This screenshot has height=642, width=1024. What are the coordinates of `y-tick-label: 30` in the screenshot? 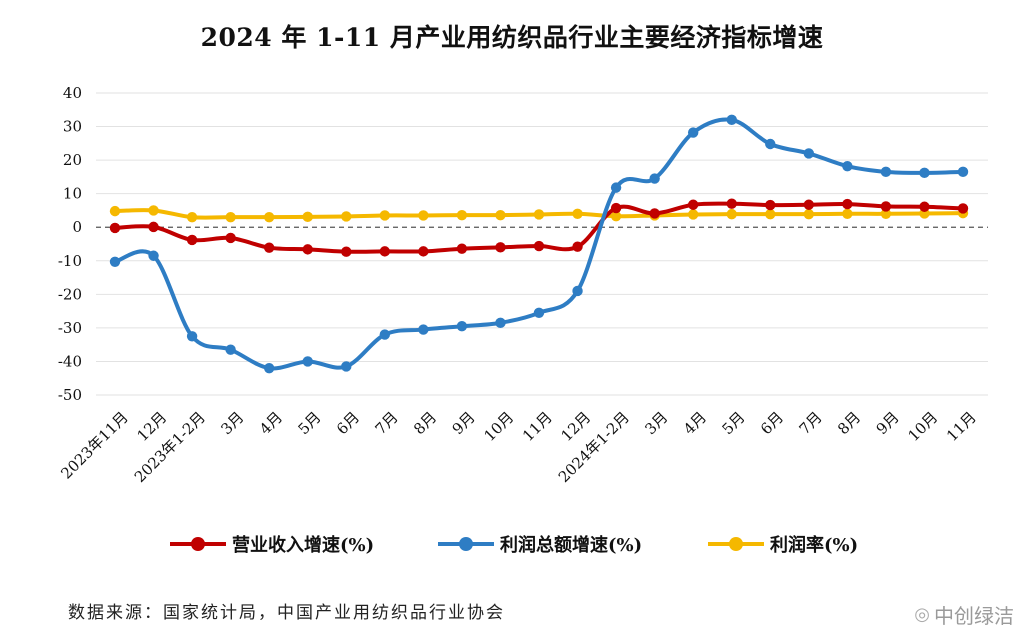 It's located at (72, 127).